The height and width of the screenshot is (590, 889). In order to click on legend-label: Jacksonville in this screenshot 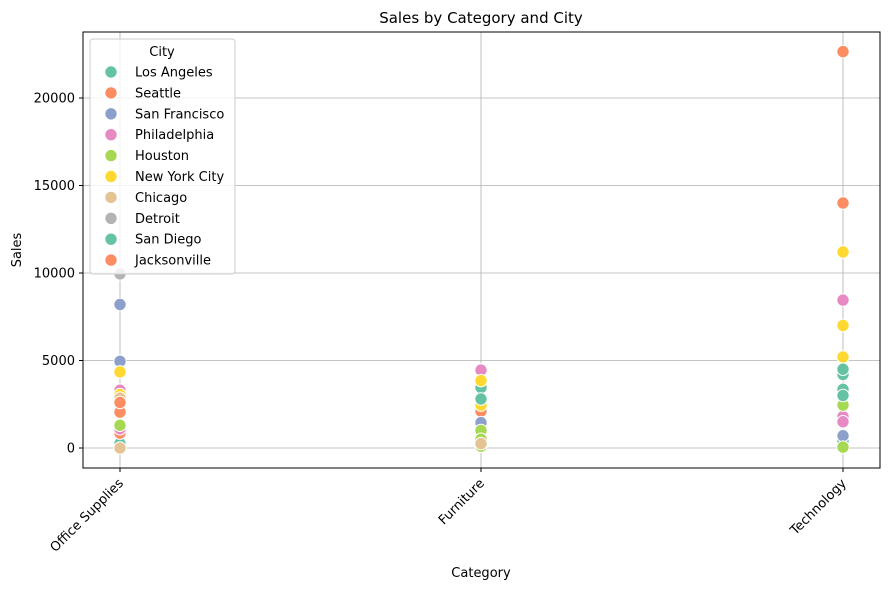, I will do `click(172, 261)`.